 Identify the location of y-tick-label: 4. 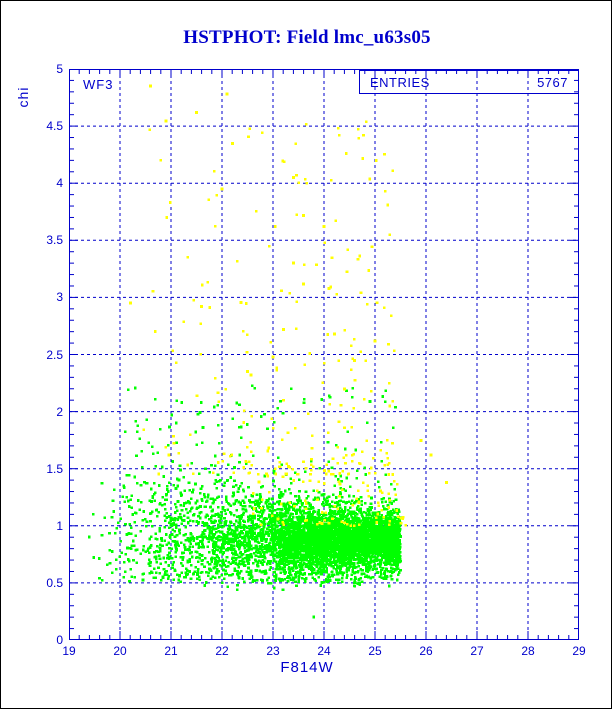
(59, 183).